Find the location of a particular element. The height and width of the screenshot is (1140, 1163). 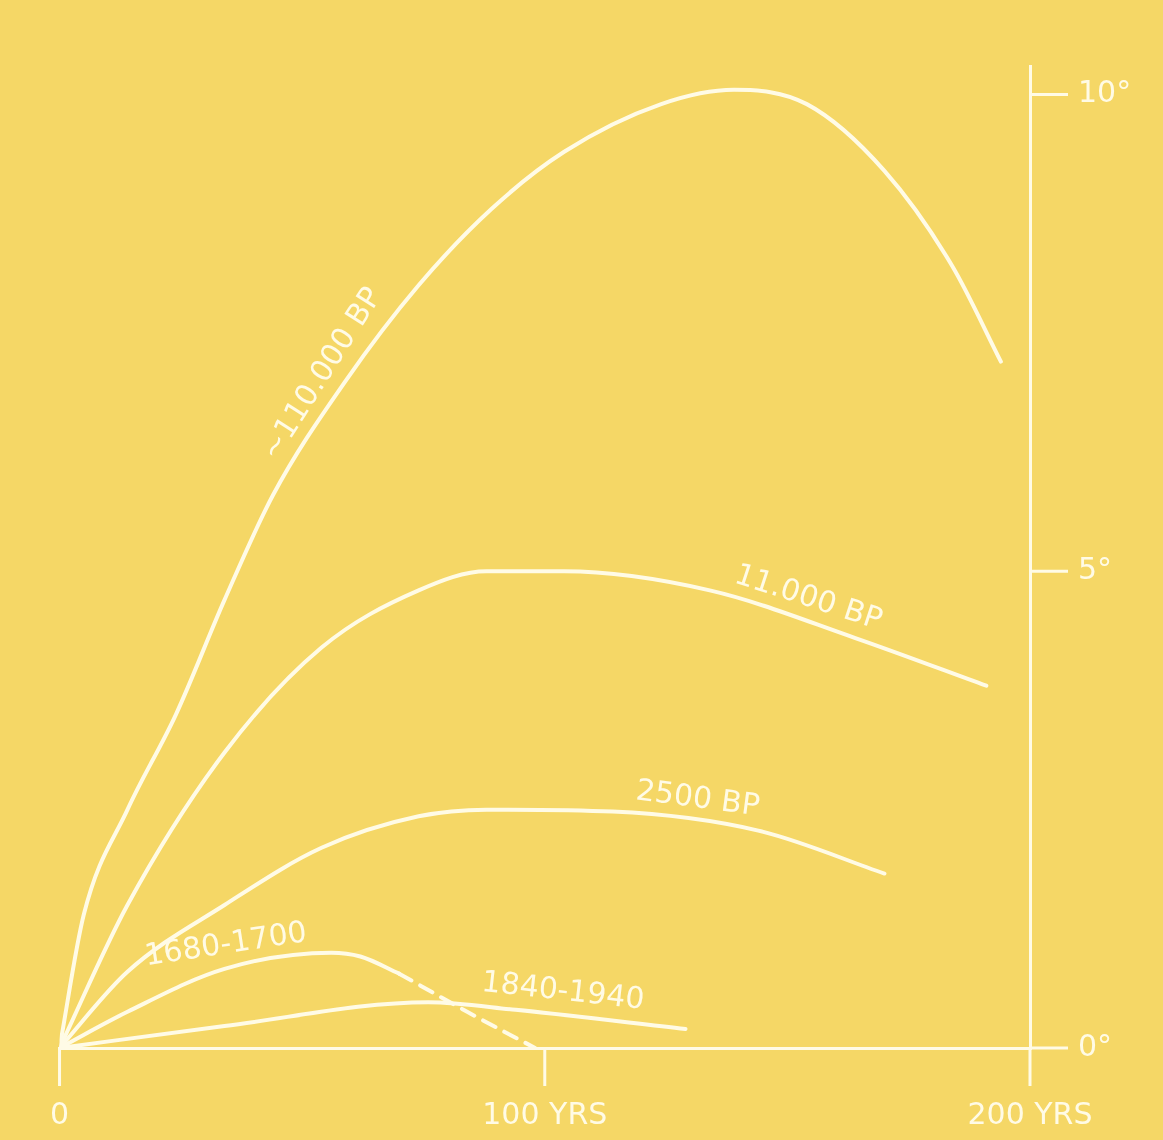

text: 1840-1940 is located at coordinates (563, 989).